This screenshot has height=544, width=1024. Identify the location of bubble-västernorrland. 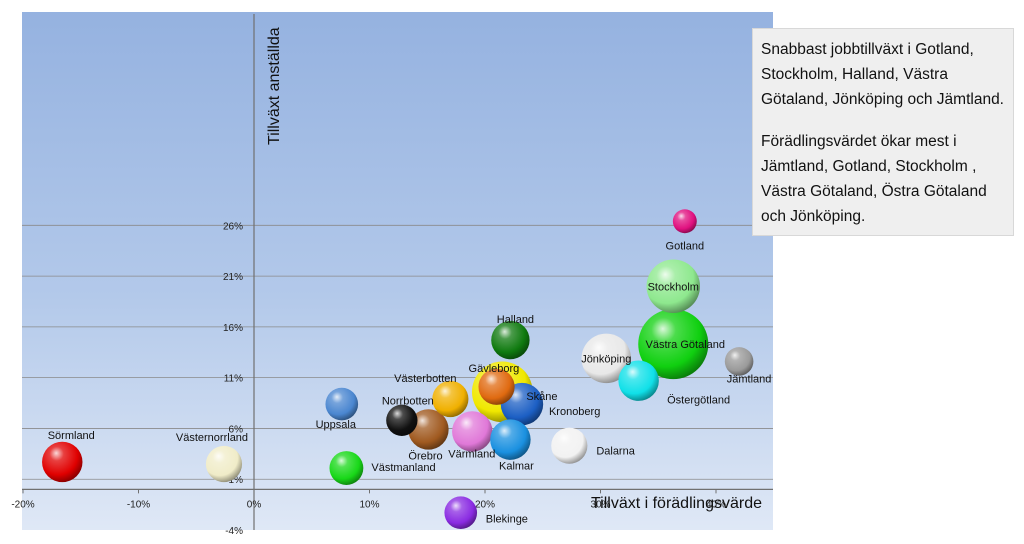
(224, 464).